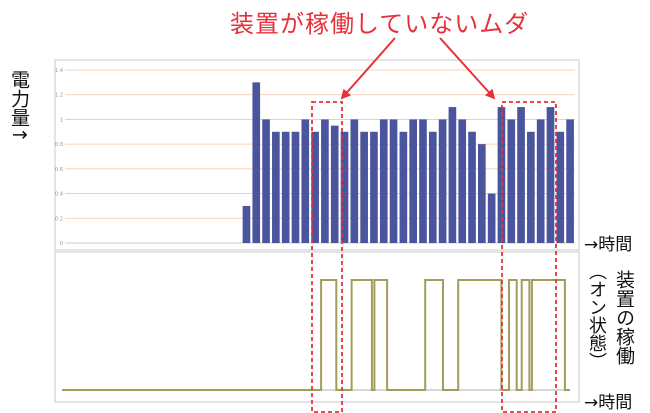 The height and width of the screenshot is (413, 650). I want to click on y-tick-label: 1, so click(61, 120).